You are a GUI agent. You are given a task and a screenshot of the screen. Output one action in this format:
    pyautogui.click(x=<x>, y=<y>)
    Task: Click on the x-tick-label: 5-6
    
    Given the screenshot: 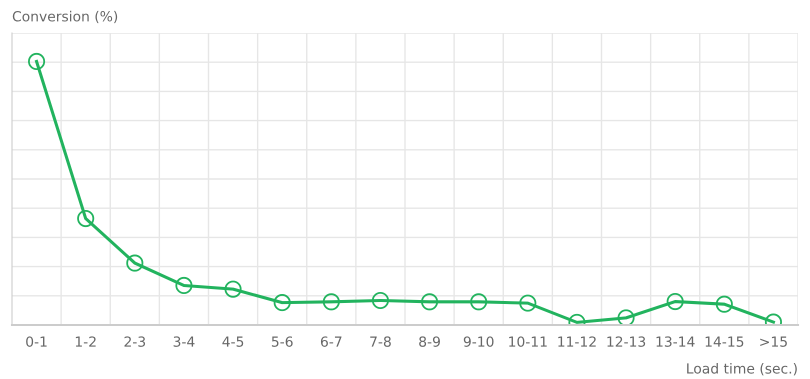 What is the action you would take?
    pyautogui.click(x=282, y=341)
    